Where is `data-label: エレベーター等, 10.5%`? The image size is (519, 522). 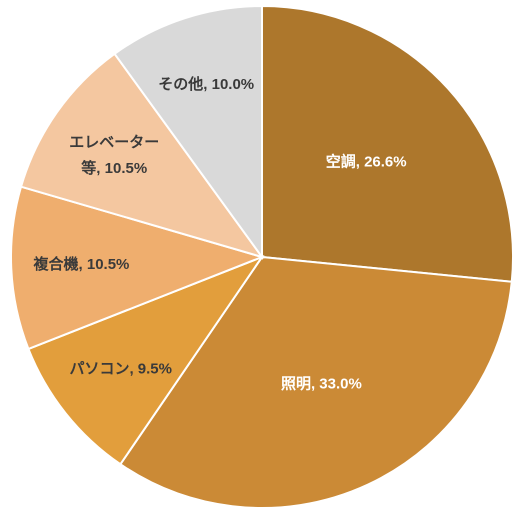
data-label: エレベーター等, 10.5% is located at coordinates (114, 155).